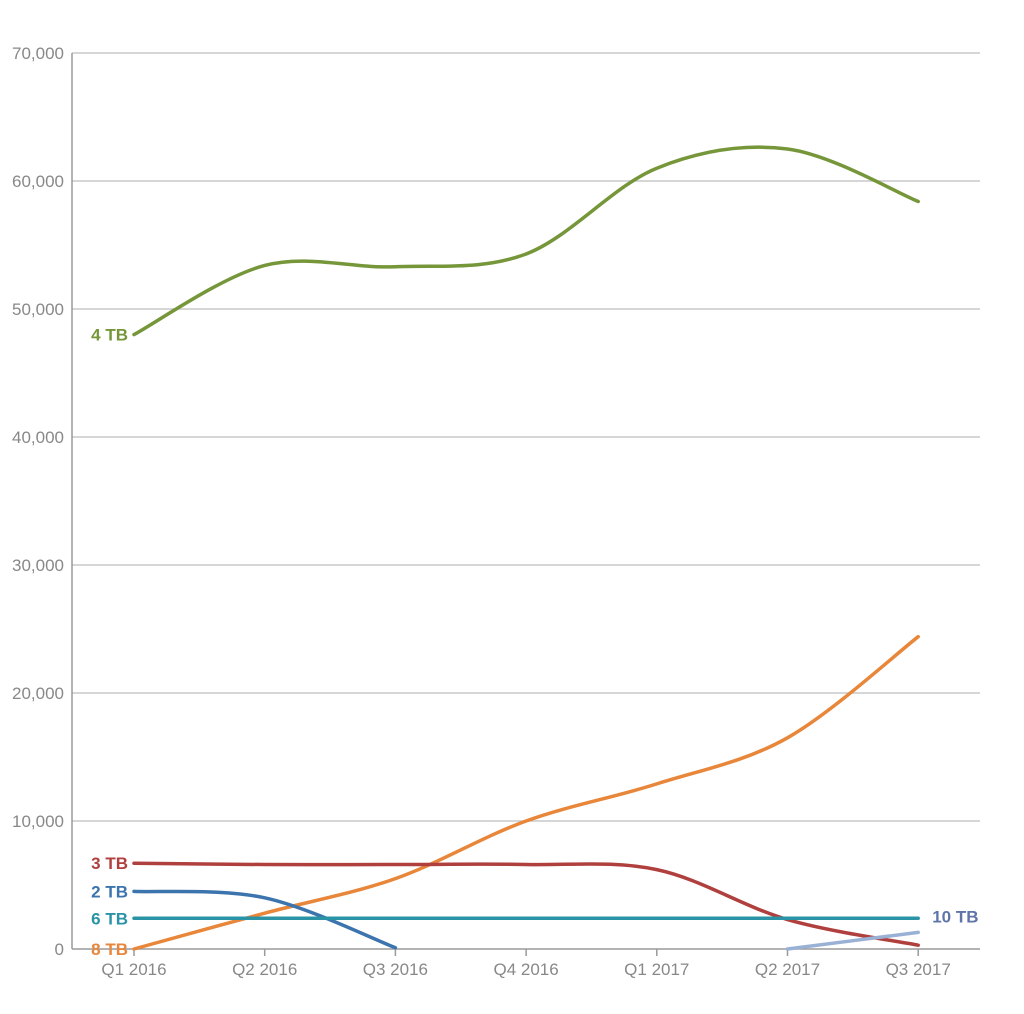 This screenshot has height=1014, width=1024. Describe the element at coordinates (109, 335) in the screenshot. I see `series-label-4-tb: 4 TB` at that location.